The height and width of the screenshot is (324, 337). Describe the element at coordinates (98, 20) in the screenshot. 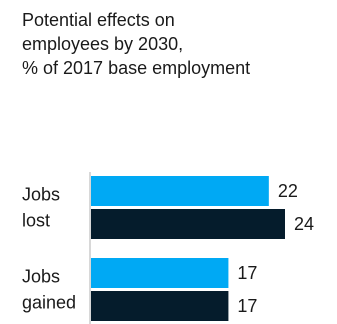

I see `chart-title-line-1: Potential effects on` at that location.